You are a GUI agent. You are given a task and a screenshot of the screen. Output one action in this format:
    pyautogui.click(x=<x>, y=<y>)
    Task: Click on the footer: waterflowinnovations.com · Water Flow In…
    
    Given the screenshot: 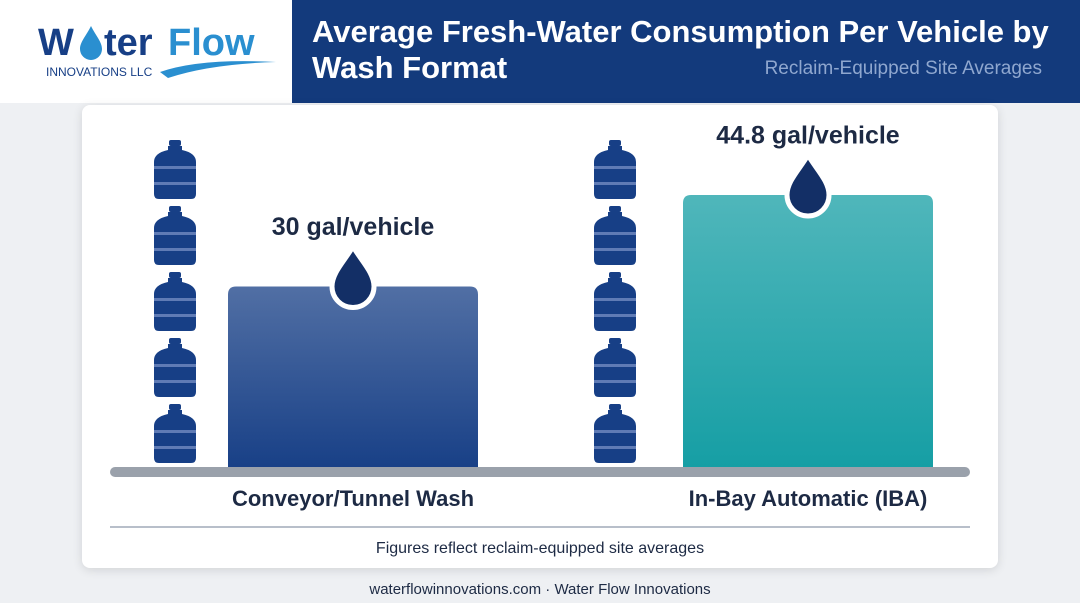 What is the action you would take?
    pyautogui.click(x=540, y=589)
    